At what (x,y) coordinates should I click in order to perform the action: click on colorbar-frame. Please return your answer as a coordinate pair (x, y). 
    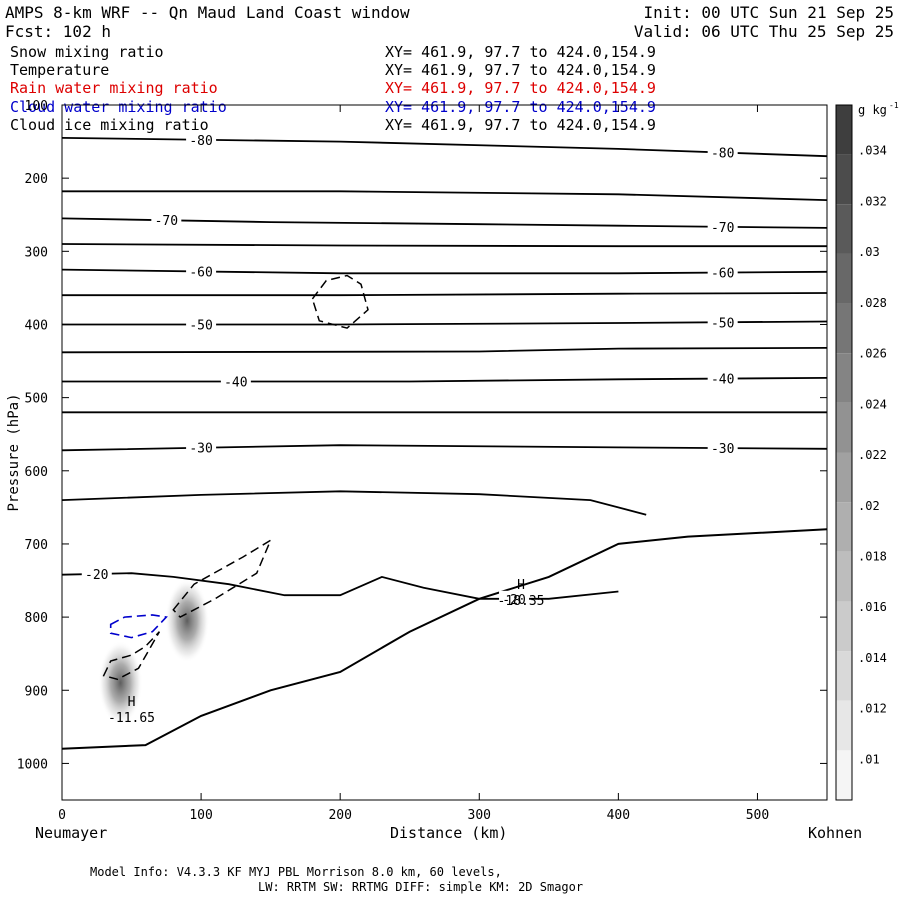
    Looking at the image, I should click on (844, 452).